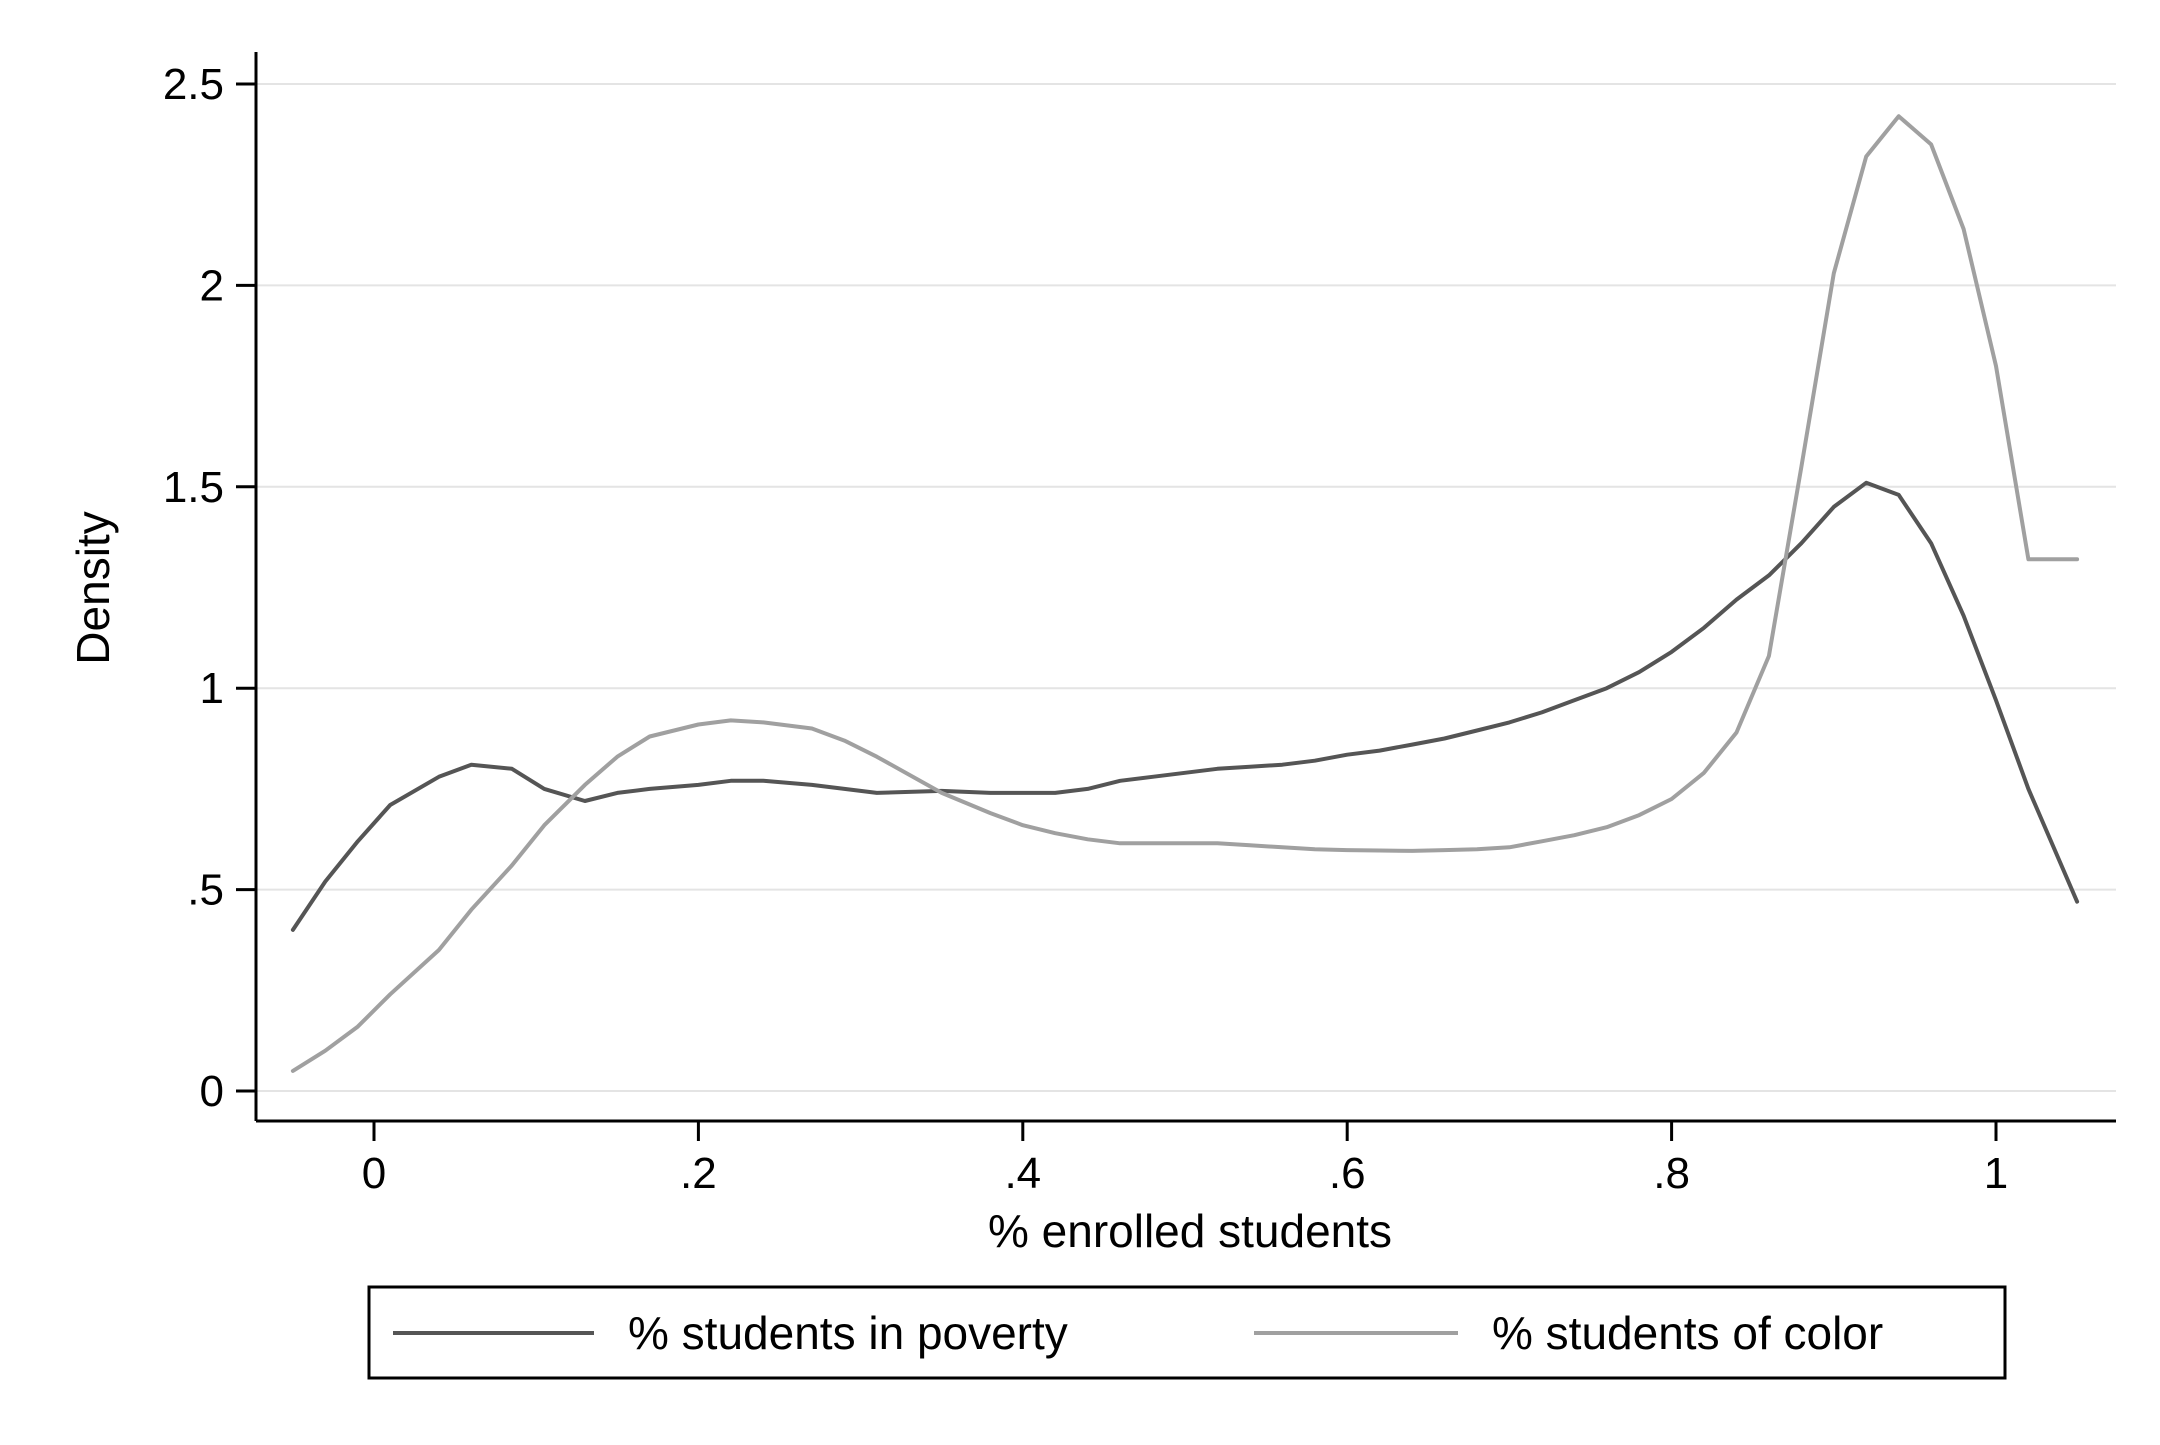 This screenshot has width=2160, height=1445. I want to click on x-tick-label: .4, so click(1022, 1173).